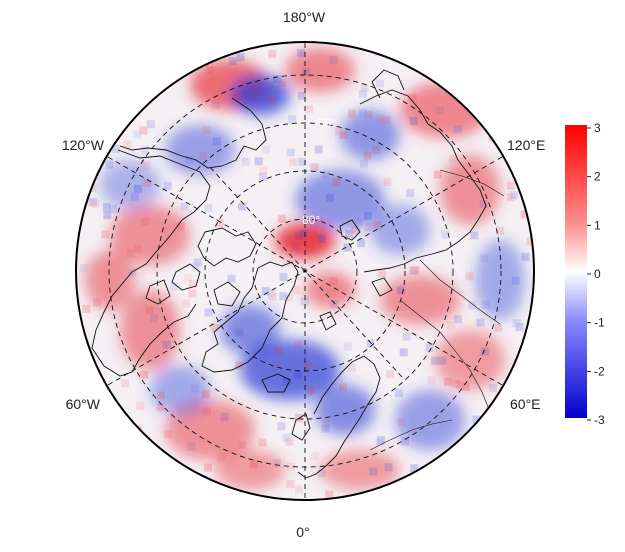 The height and width of the screenshot is (552, 625). I want to click on arctic-islands-coastline, so click(356, 275).